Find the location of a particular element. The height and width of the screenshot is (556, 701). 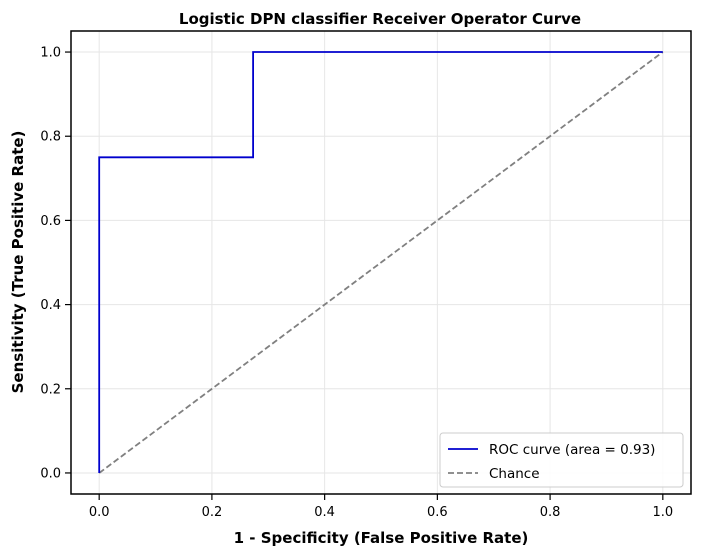

y-tick-label-2: 0.4 is located at coordinates (50, 305).